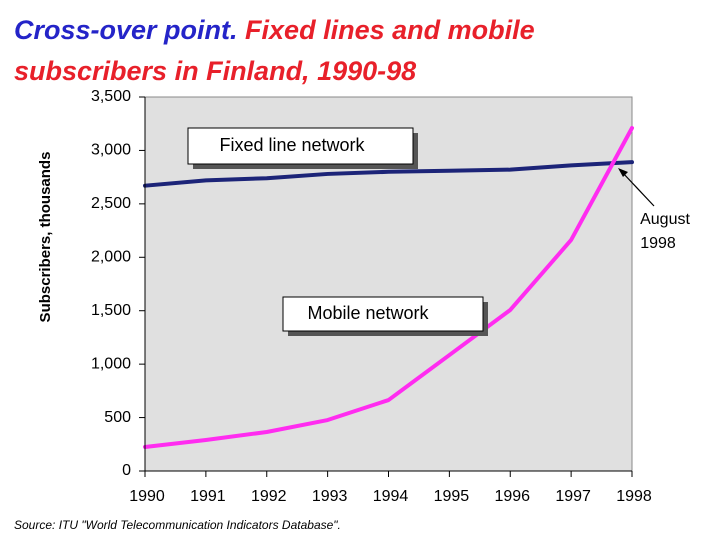 This screenshot has height=540, width=720. What do you see at coordinates (330, 496) in the screenshot?
I see `x-tick-label: 1993` at bounding box center [330, 496].